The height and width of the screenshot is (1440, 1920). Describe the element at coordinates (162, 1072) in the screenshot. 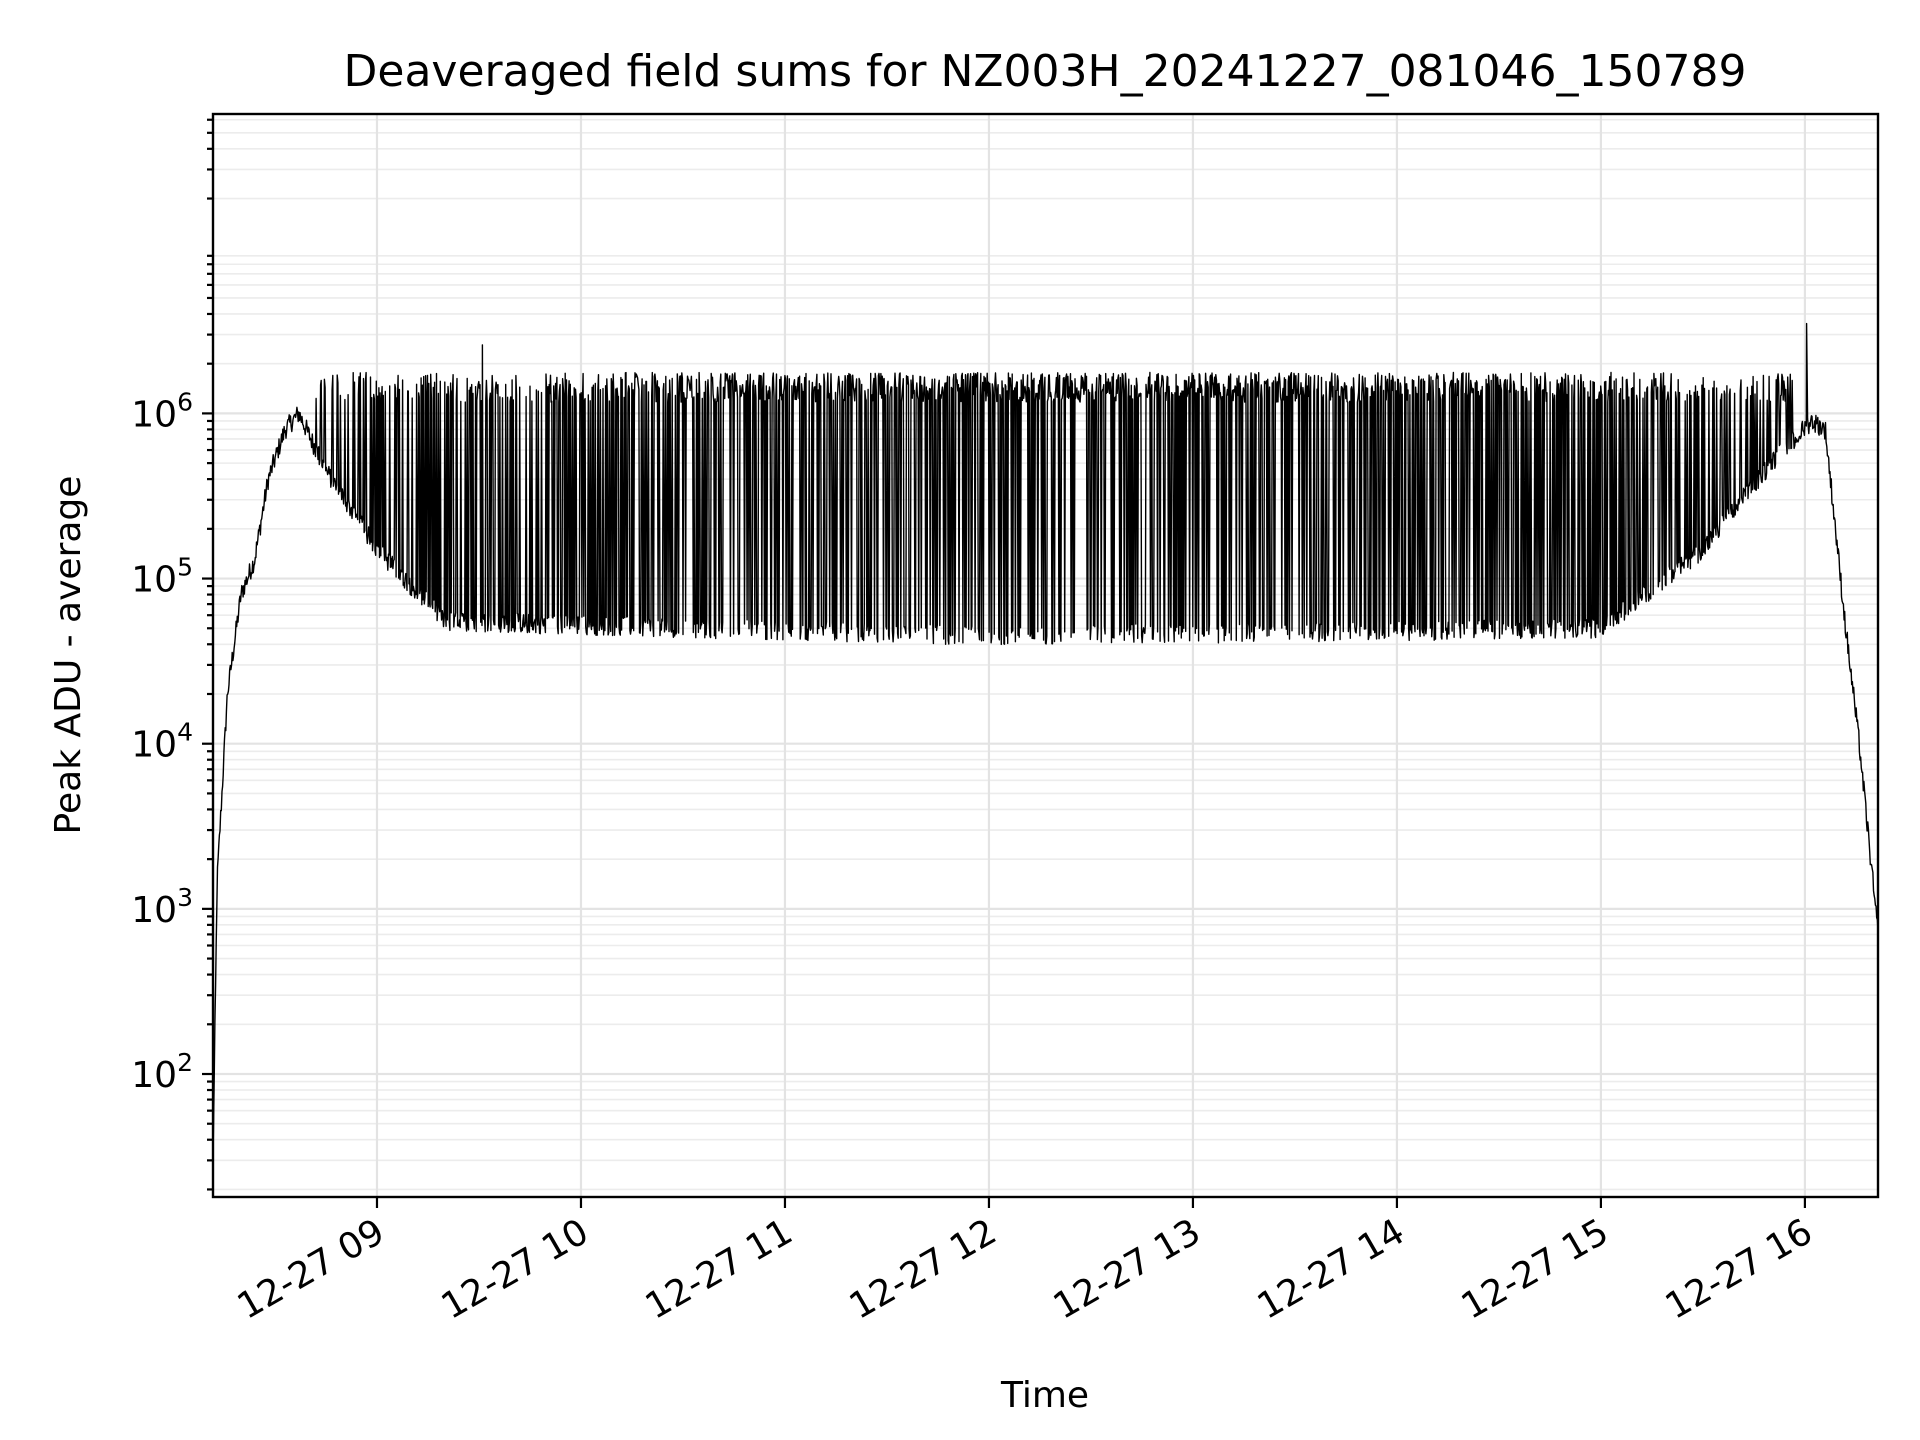

I see `y-tick-label: 10²` at that location.